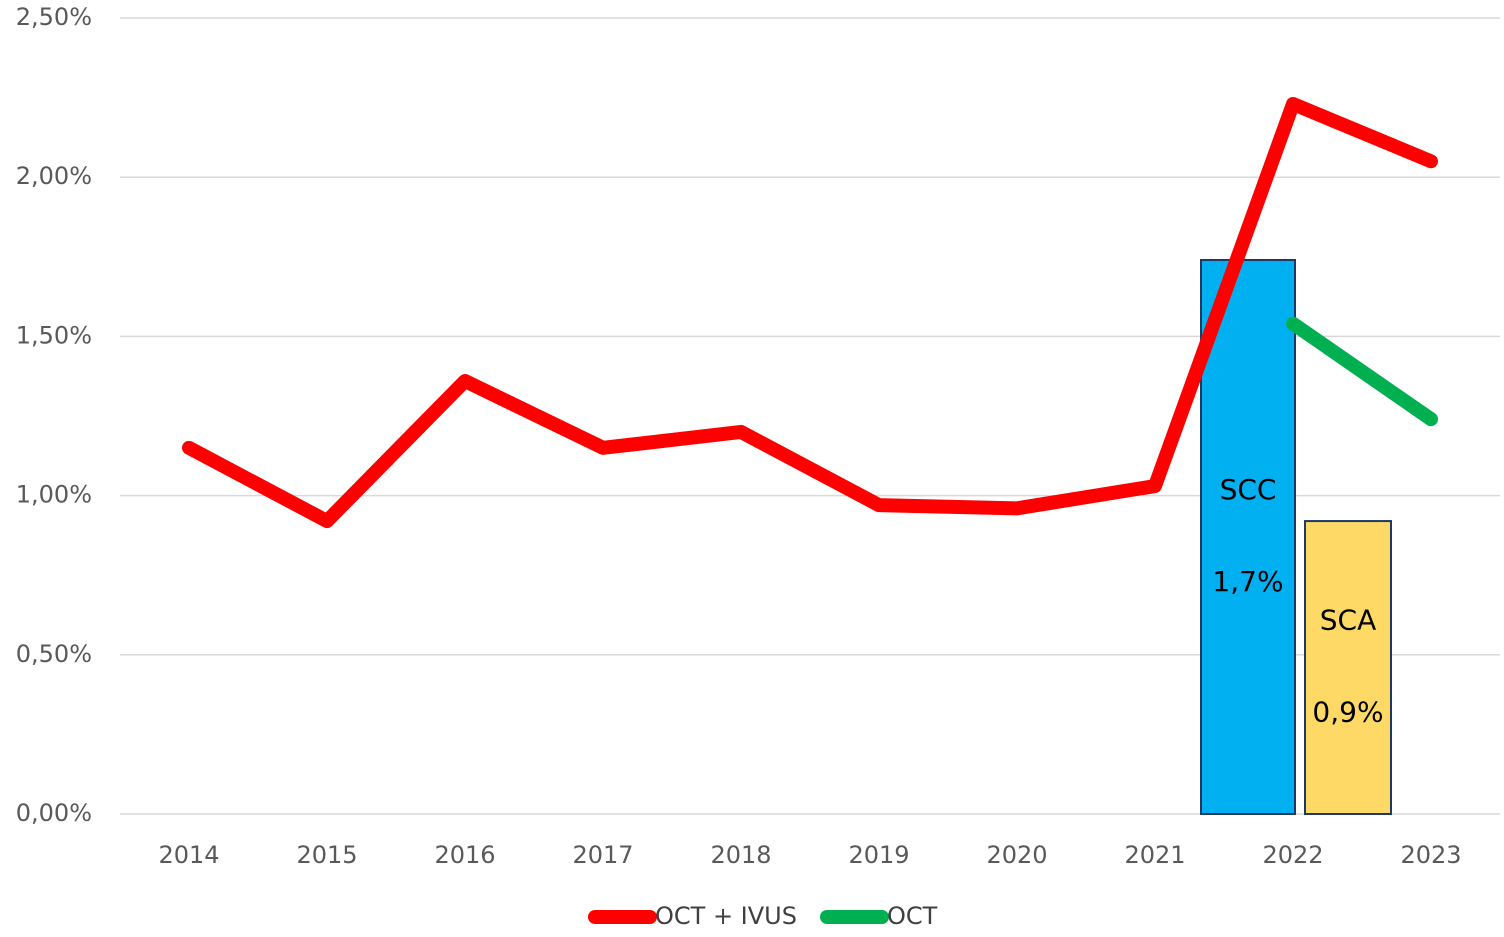 The image size is (1504, 937). Describe the element at coordinates (54, 813) in the screenshot. I see `y-tick-label: 0,00%` at that location.